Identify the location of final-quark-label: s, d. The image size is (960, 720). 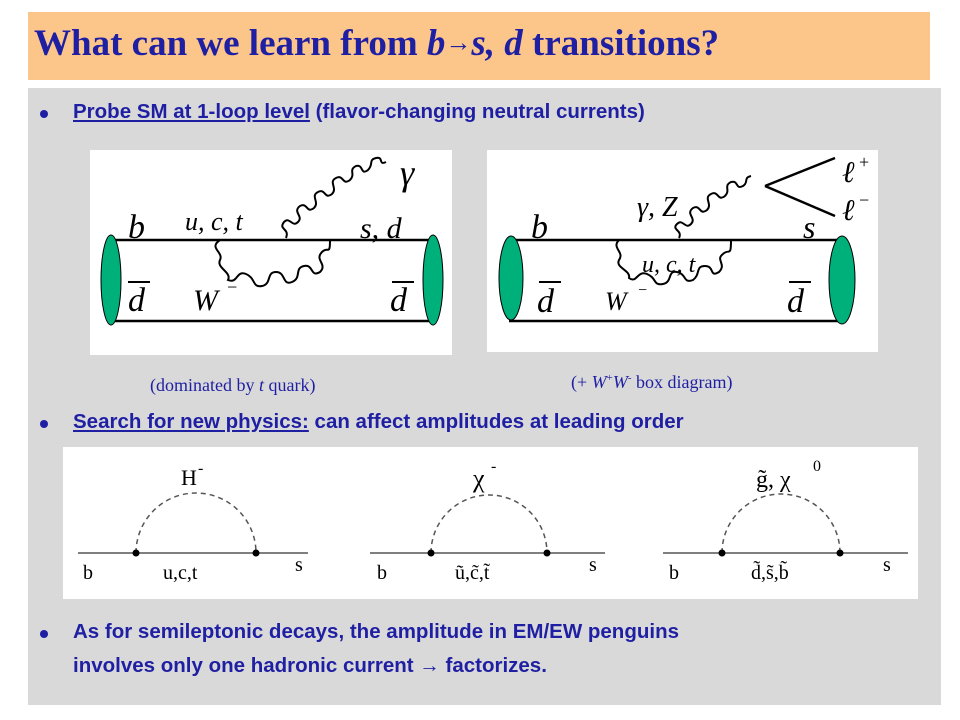
(381, 228).